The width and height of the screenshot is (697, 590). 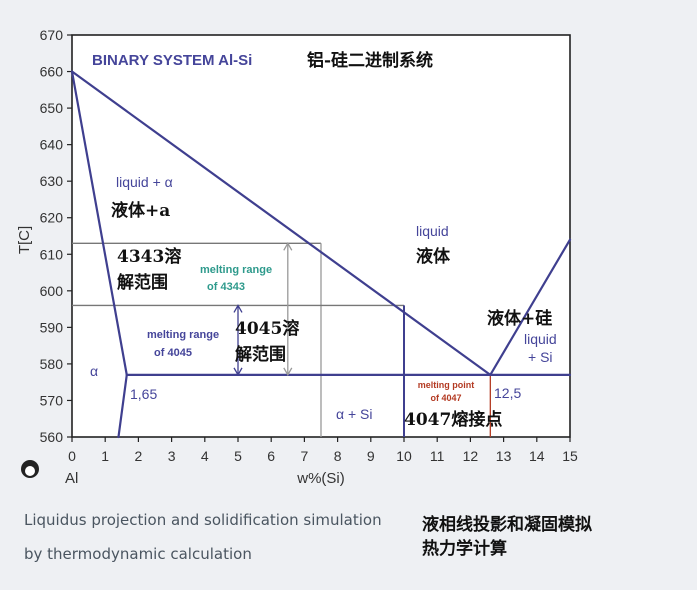 I want to click on x-tick-label: 7, so click(x=305, y=456).